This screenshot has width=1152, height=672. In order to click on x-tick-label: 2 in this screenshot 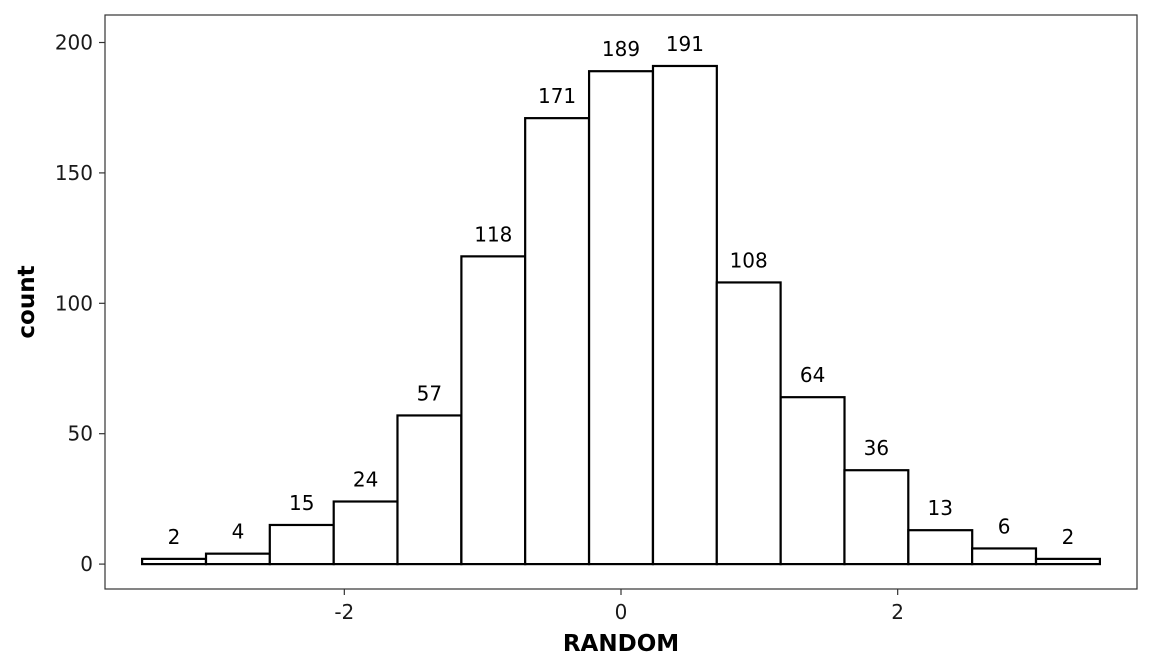, I will do `click(897, 612)`.